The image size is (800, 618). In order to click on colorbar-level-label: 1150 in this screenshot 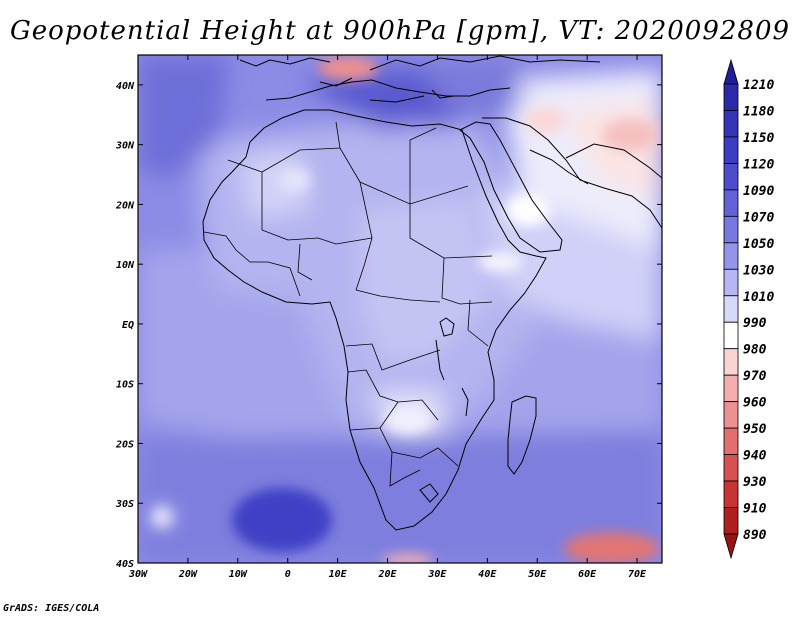, I will do `click(758, 138)`.